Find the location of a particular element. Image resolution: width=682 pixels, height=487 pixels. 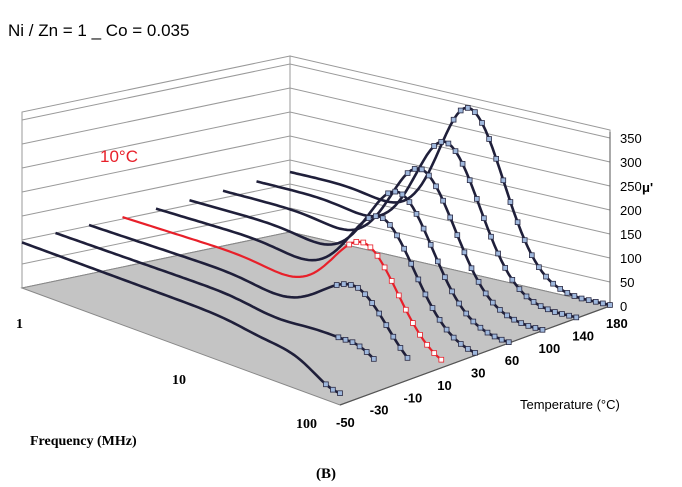

panel-label: (B) is located at coordinates (326, 474).